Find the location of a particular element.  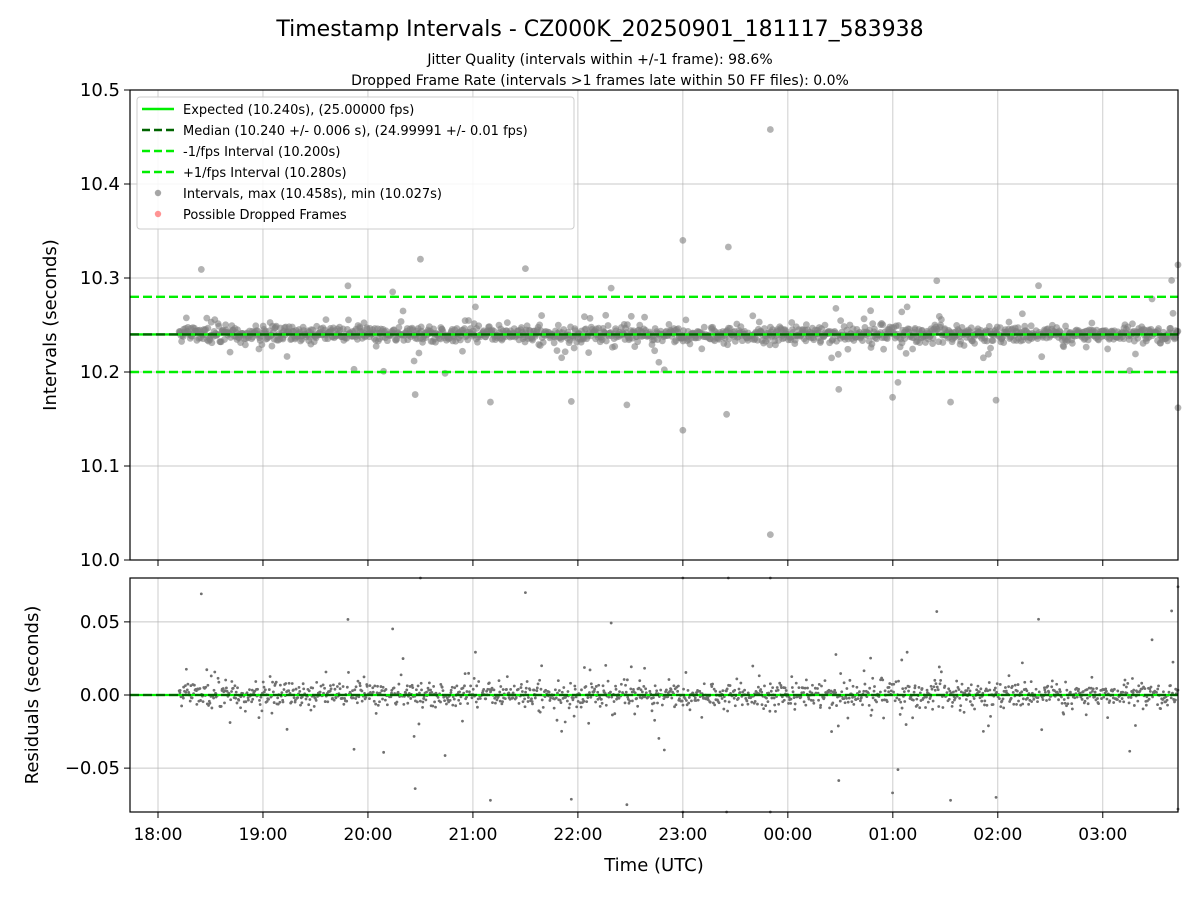

x-tick-label: 03:00 is located at coordinates (1102, 835).